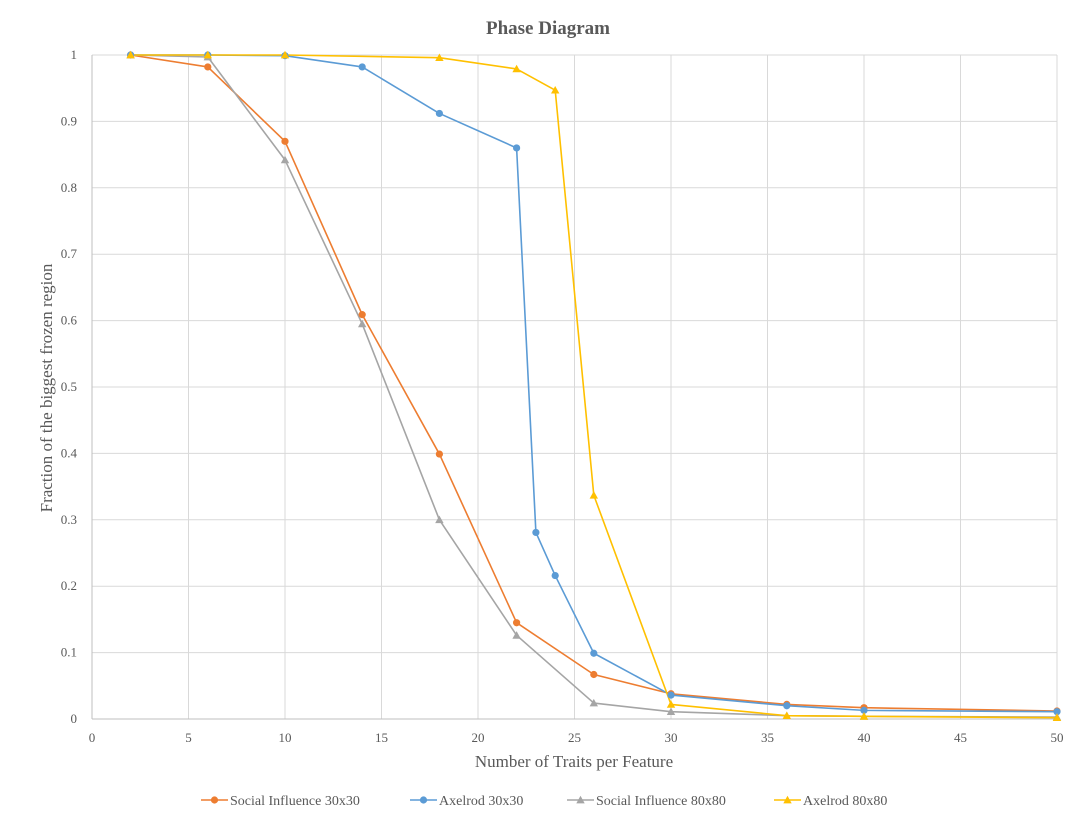 This screenshot has width=1083, height=824. I want to click on chart-title: Phase Diagram, so click(548, 28).